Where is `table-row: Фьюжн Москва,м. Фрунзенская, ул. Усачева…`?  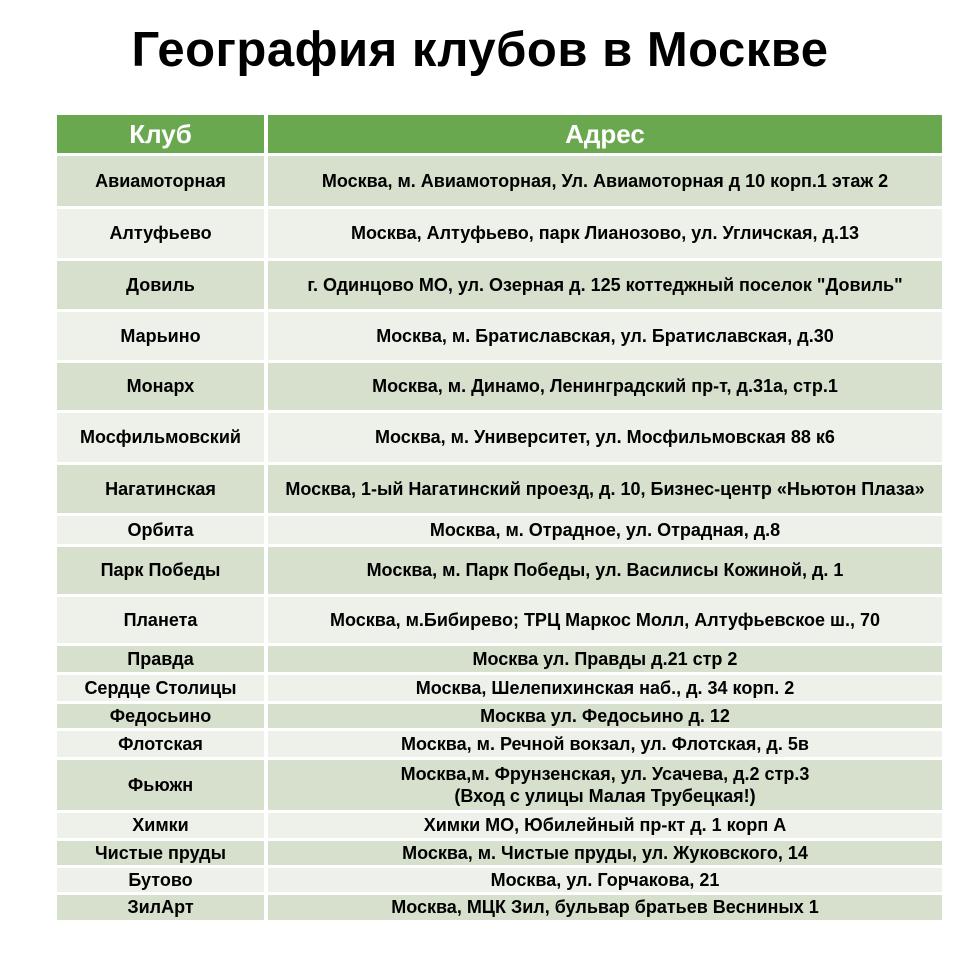
table-row: Фьюжн Москва,м. Фрунзенская, ул. Усачева… is located at coordinates (499, 785).